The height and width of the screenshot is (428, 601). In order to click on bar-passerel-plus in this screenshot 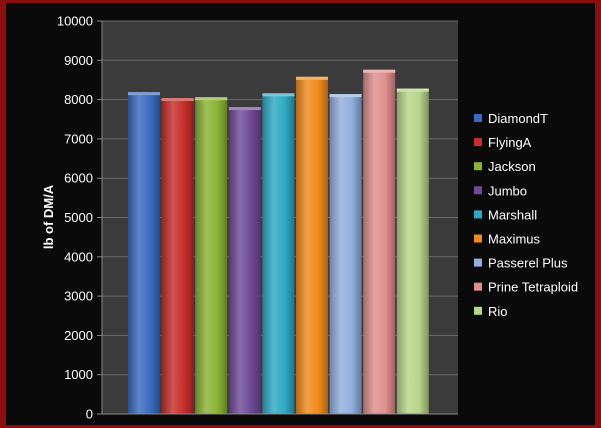, I will do `click(345, 254)`.